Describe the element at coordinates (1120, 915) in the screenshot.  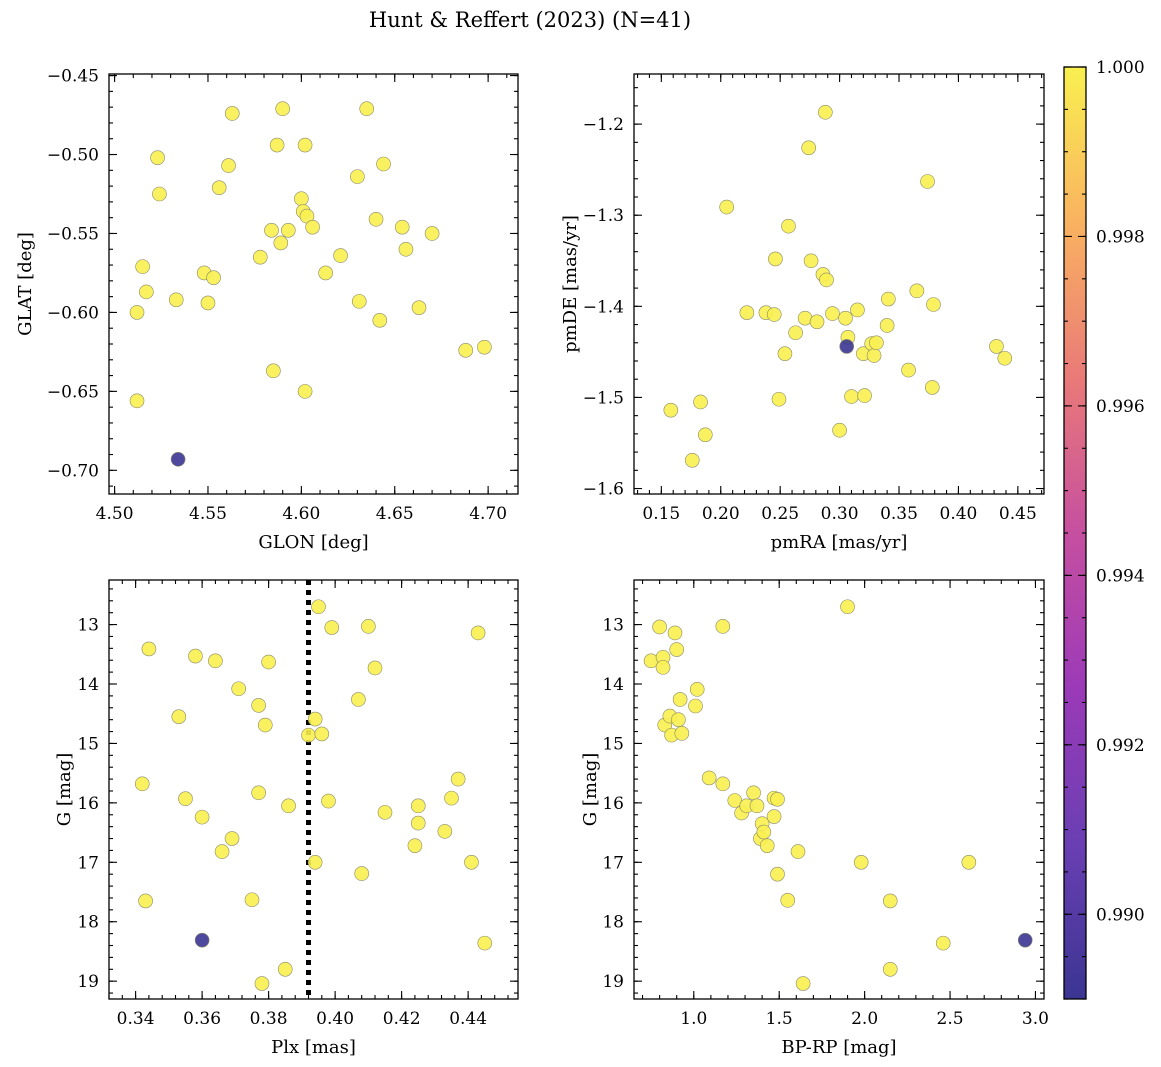
I see `colorbar-tick-label: 0.990` at that location.